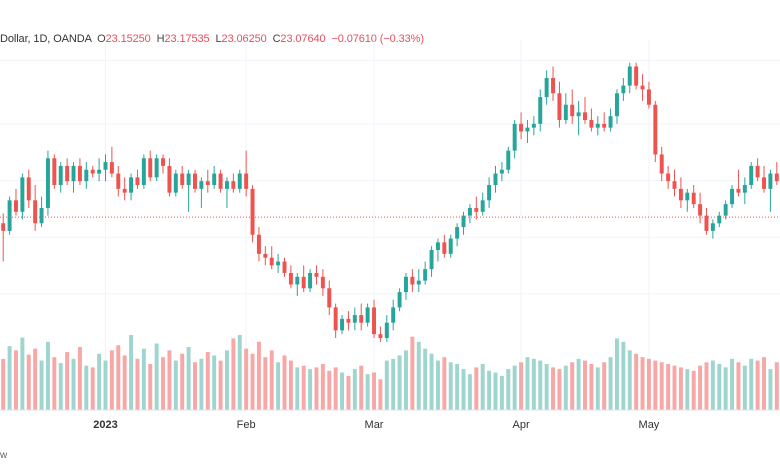  What do you see at coordinates (649, 425) in the screenshot?
I see `x-tick-label: May` at bounding box center [649, 425].